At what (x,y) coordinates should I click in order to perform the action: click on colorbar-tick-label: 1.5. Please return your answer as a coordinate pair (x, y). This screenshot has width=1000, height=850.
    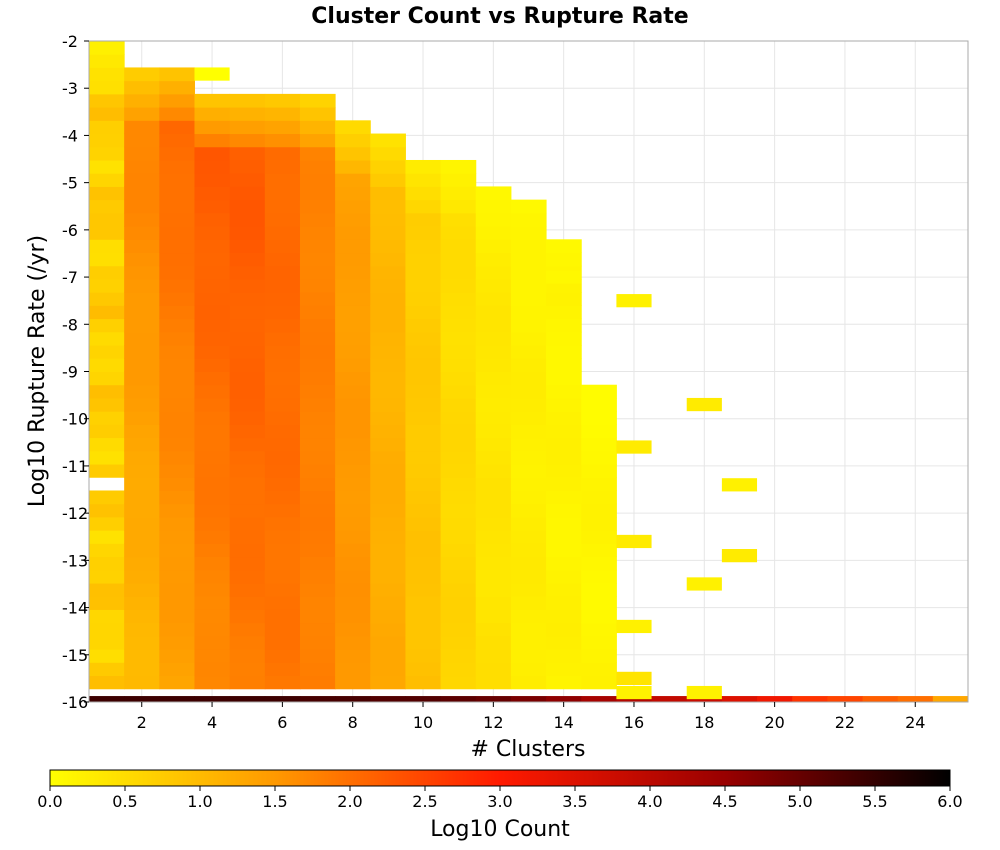
    Looking at the image, I should click on (274, 801).